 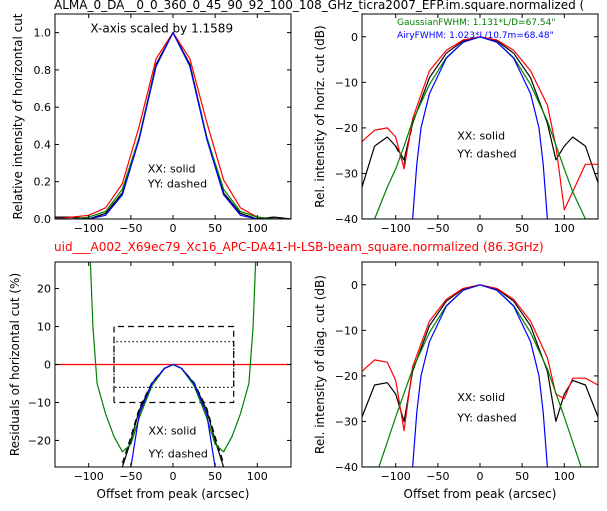 I want to click on y-axis-label: Relative intensity of horizontal cut, so click(x=18, y=116).